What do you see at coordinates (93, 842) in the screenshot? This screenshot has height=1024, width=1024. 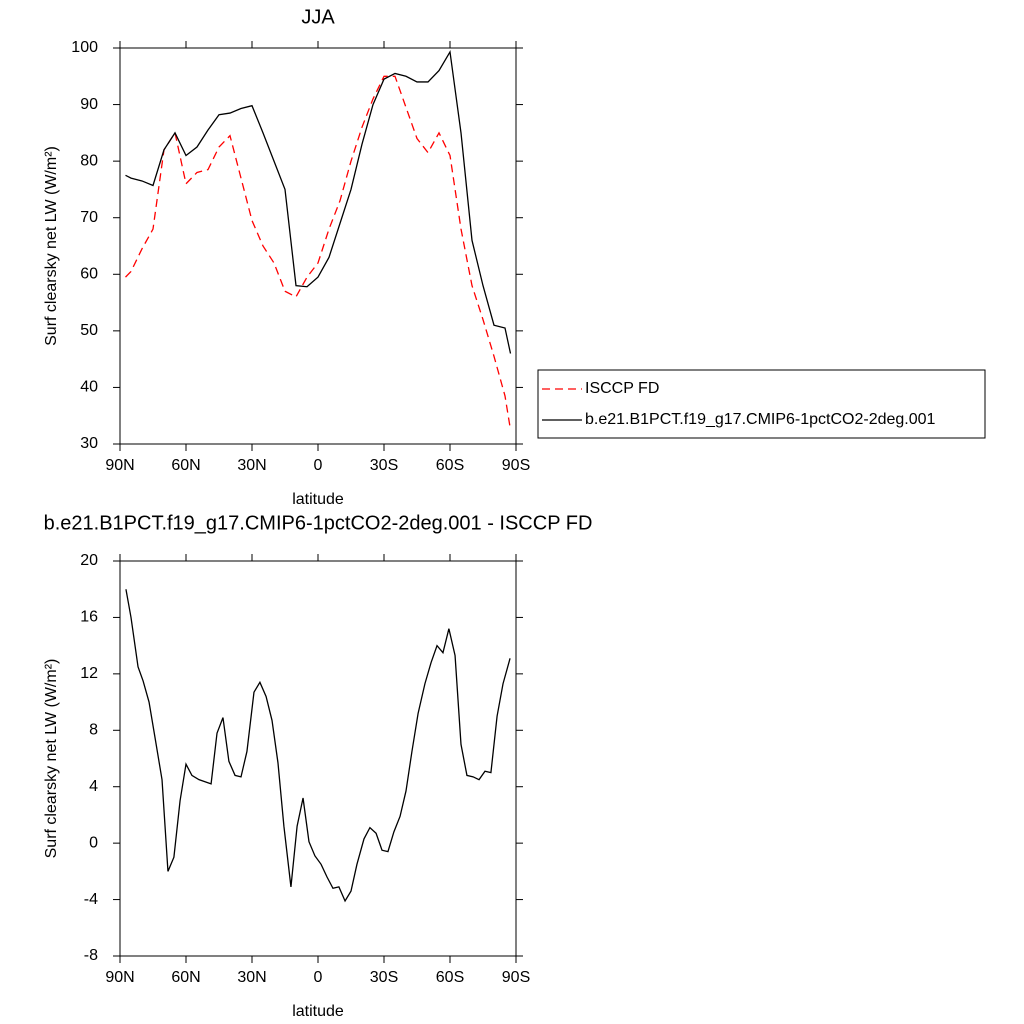 I see `y-tick-label: 0` at bounding box center [93, 842].